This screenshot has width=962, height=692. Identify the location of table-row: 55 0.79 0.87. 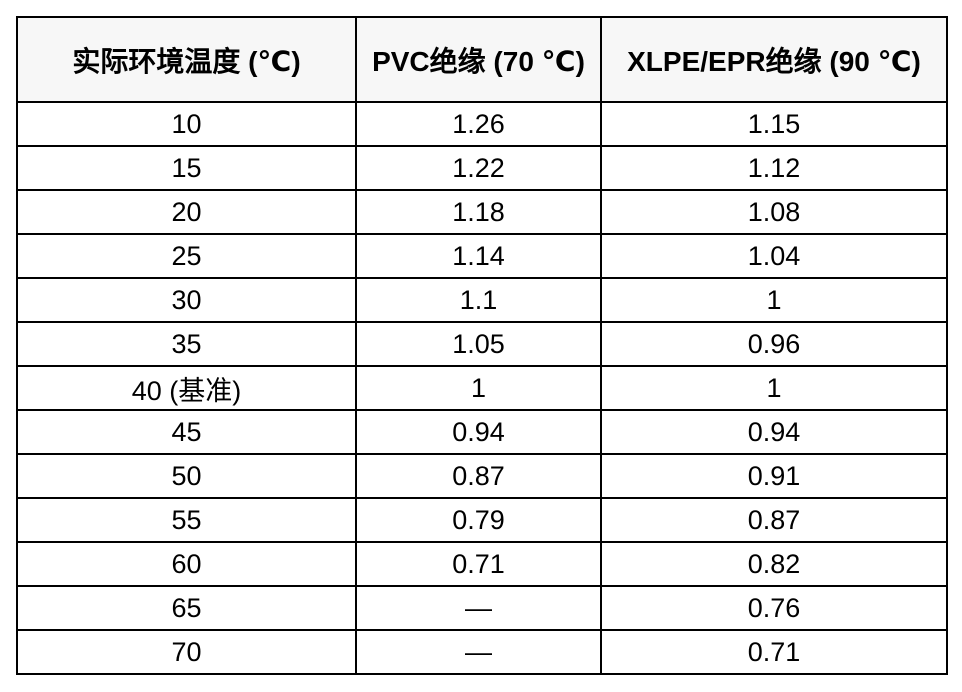
(482, 520).